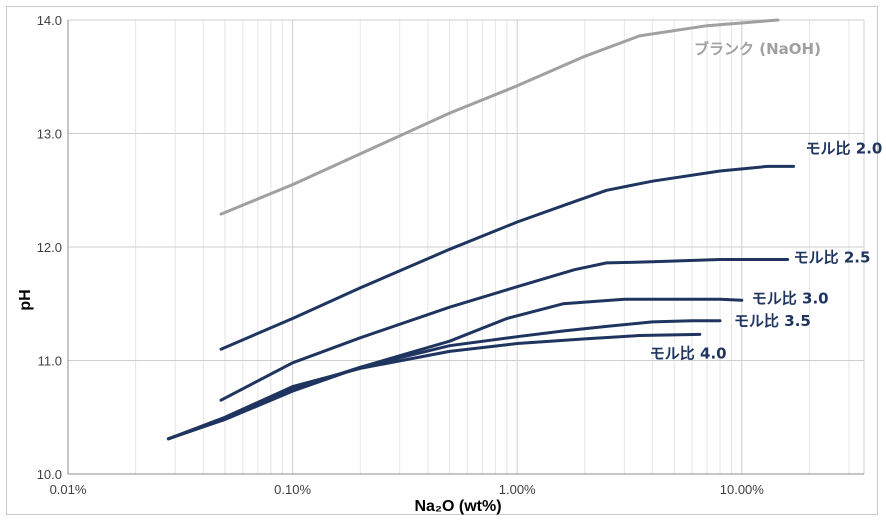 The image size is (886, 523). I want to click on series-label: ブランク (NaOH), so click(757, 49).